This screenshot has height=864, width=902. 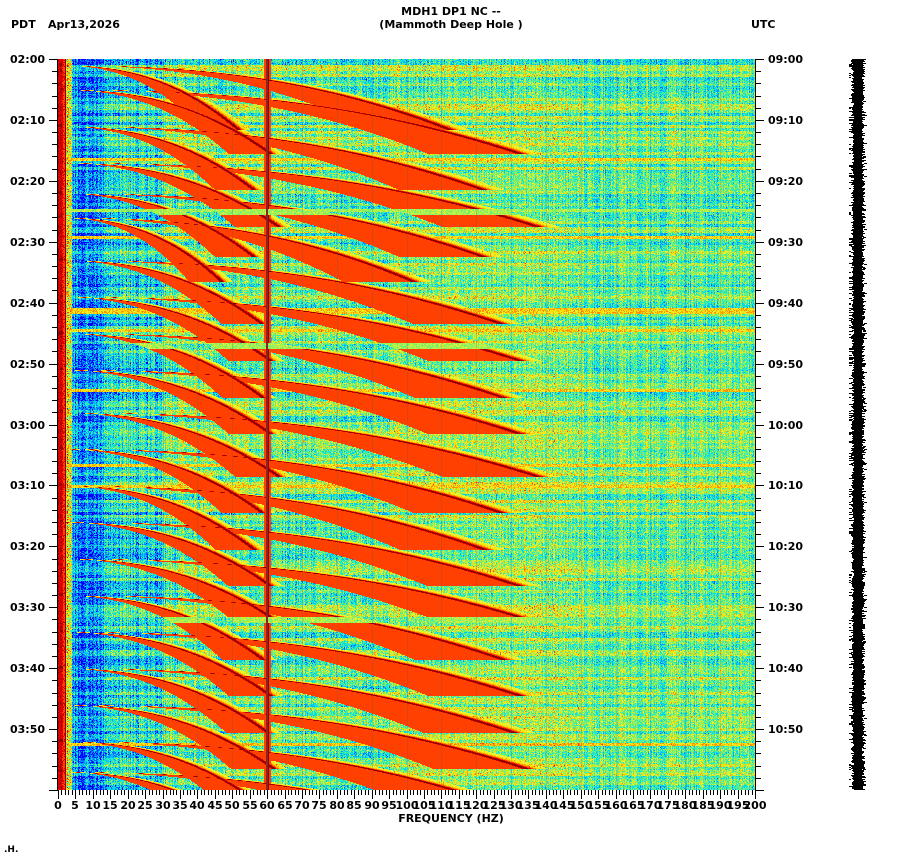 What do you see at coordinates (511, 805) in the screenshot?
I see `x-axis-frequency-label: 130` at bounding box center [511, 805].